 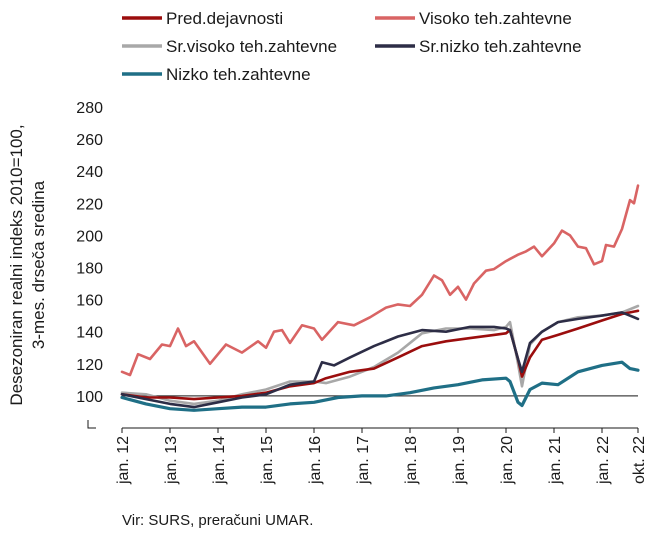 What do you see at coordinates (603, 460) in the screenshot?
I see `x-tick-label: jan. 22` at bounding box center [603, 460].